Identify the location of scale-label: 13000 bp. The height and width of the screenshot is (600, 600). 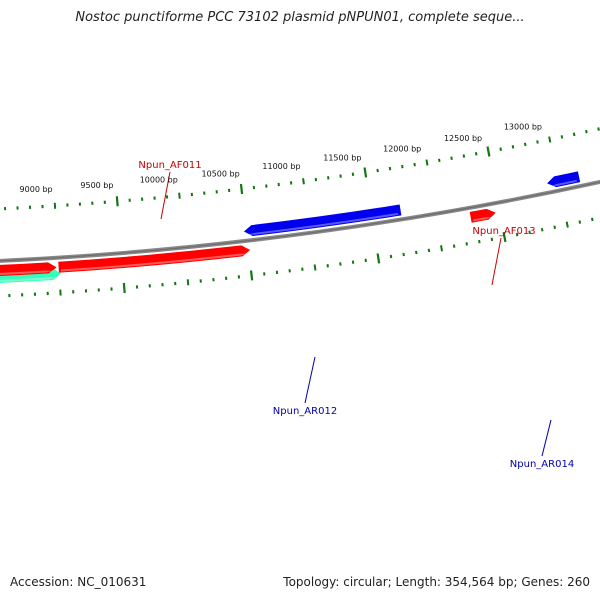
(523, 127).